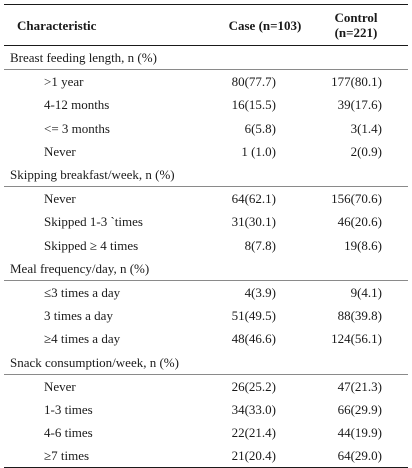  What do you see at coordinates (359, 316) in the screenshot?
I see `control-value: 88(39.8)` at bounding box center [359, 316].